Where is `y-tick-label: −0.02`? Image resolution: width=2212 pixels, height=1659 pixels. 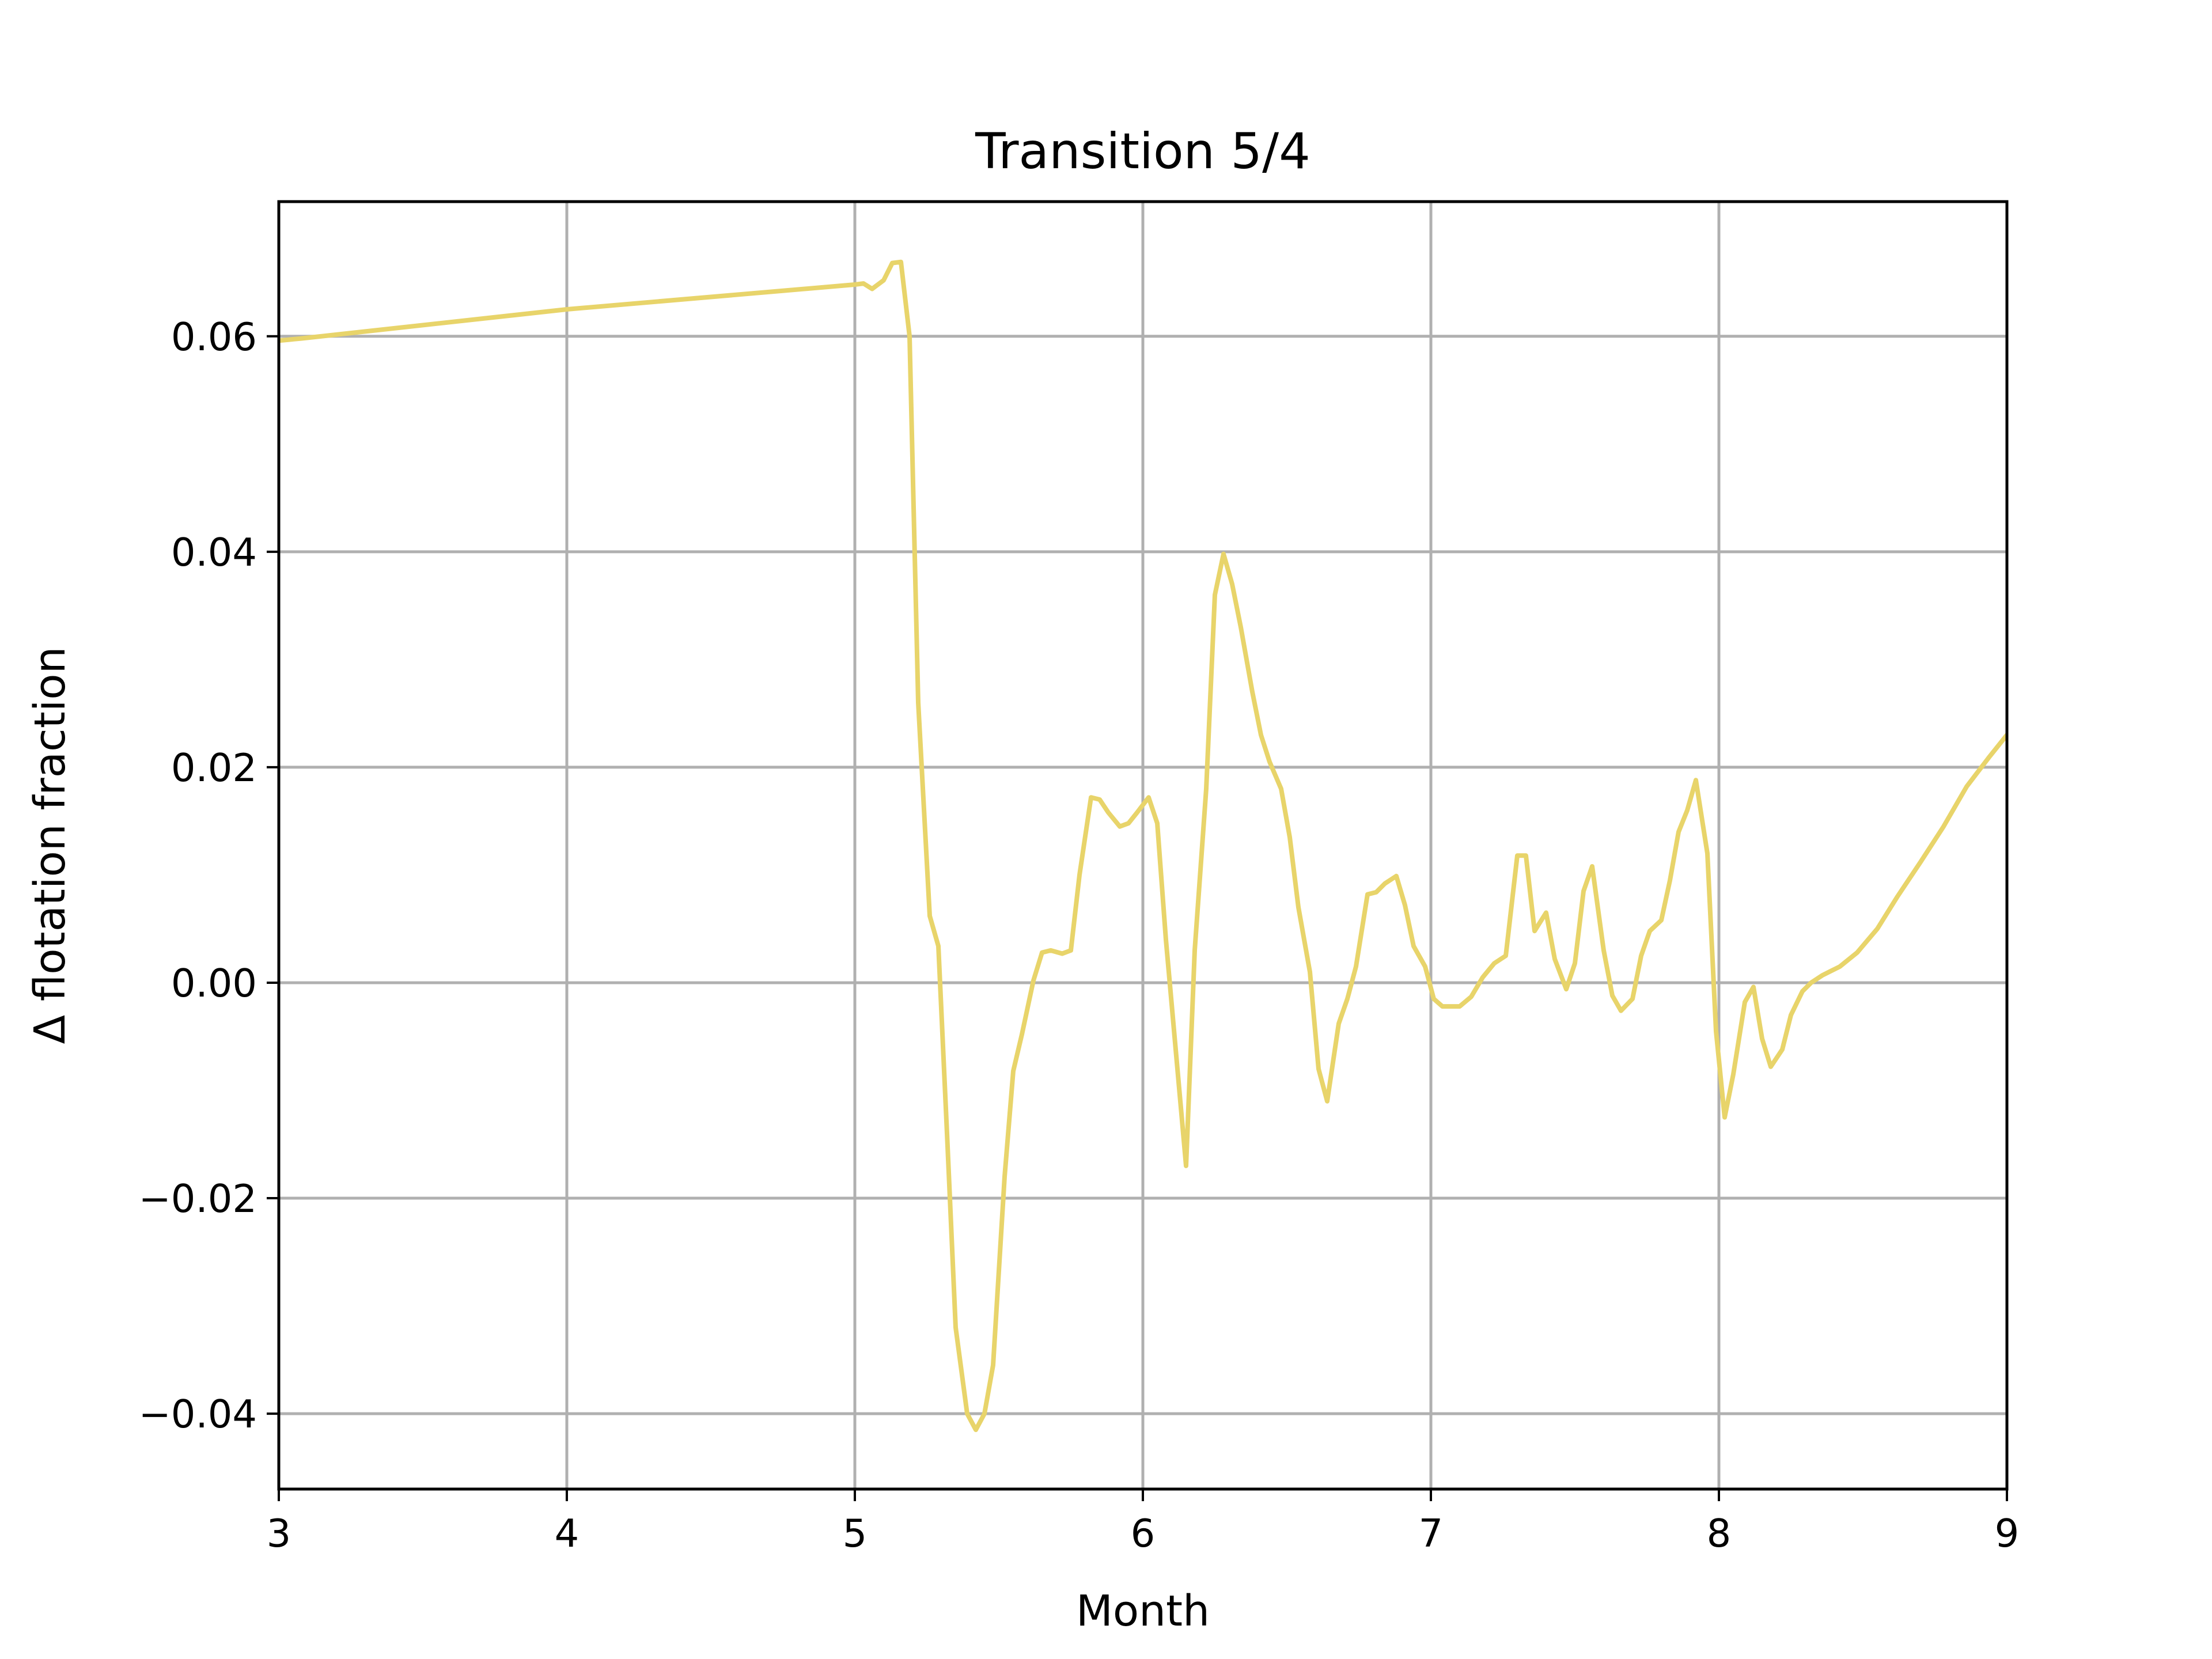 y-tick-label: −0.02 is located at coordinates (198, 1198).